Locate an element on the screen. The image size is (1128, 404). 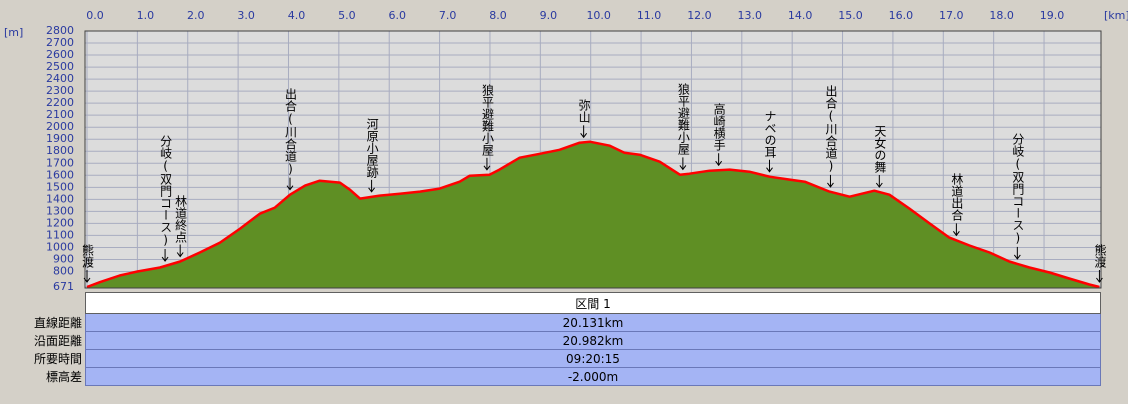
x-tick-label: 19.0 is located at coordinates (1052, 15).